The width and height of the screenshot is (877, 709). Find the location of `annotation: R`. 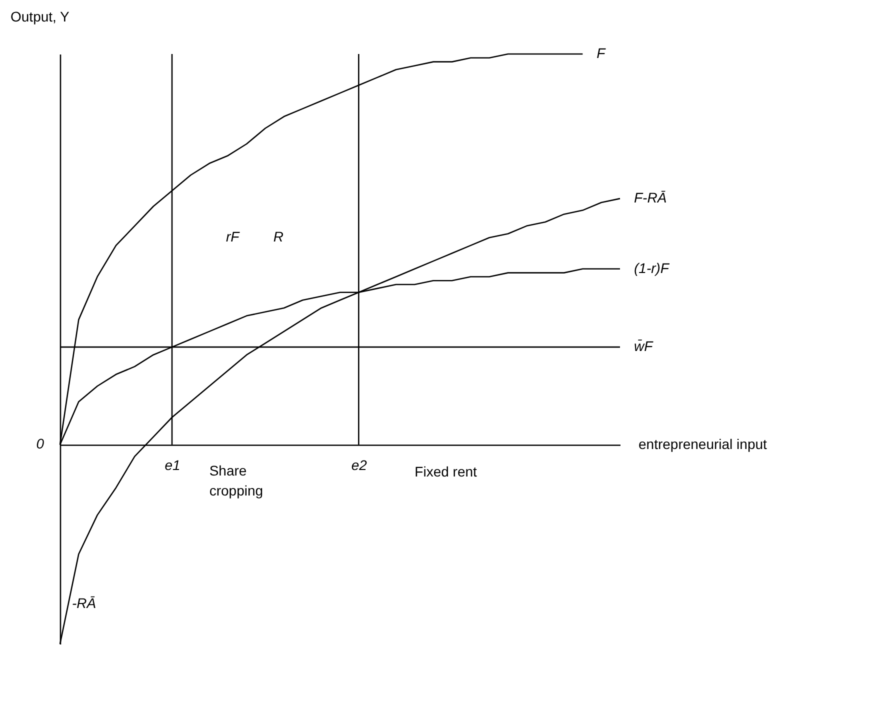

annotation: R is located at coordinates (278, 236).